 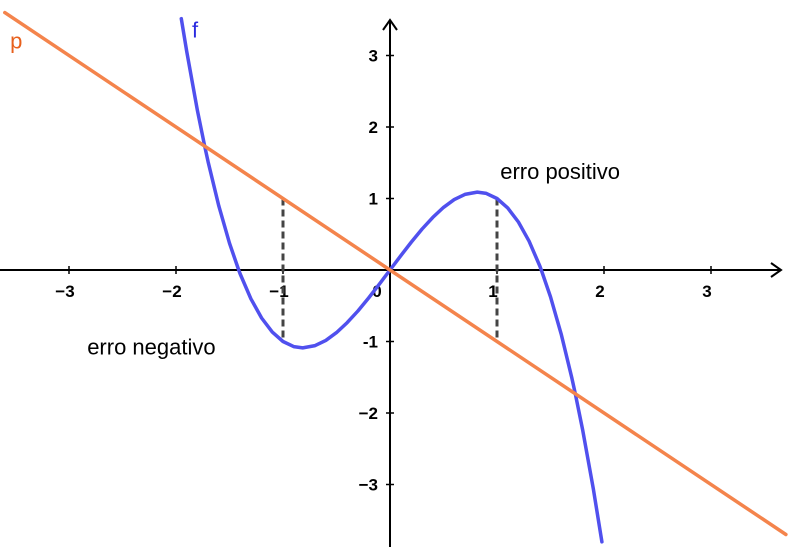 What do you see at coordinates (373, 127) in the screenshot?
I see `y-tick-label: 2` at bounding box center [373, 127].